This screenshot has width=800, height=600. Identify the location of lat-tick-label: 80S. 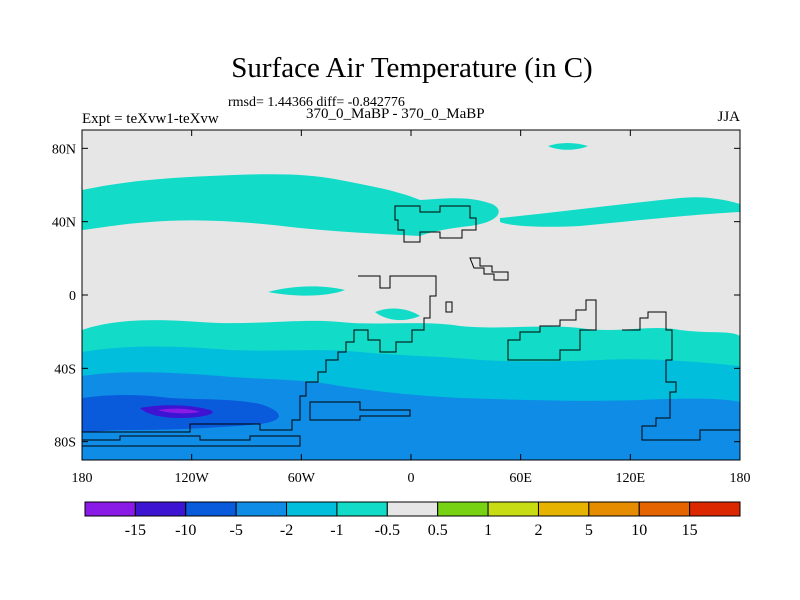
(65, 443).